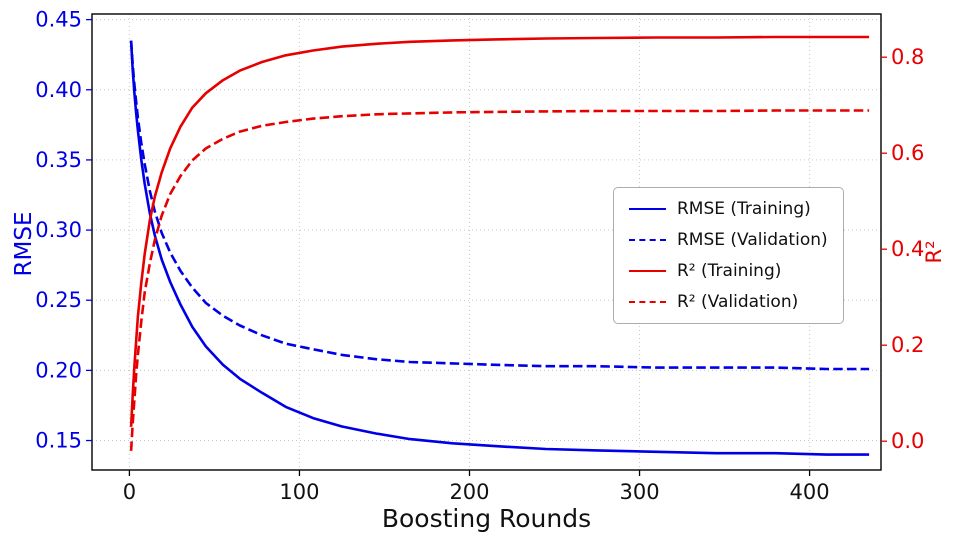 The width and height of the screenshot is (959, 546). Describe the element at coordinates (486, 518) in the screenshot. I see `x-axis-label: Boosting Rounds` at that location.